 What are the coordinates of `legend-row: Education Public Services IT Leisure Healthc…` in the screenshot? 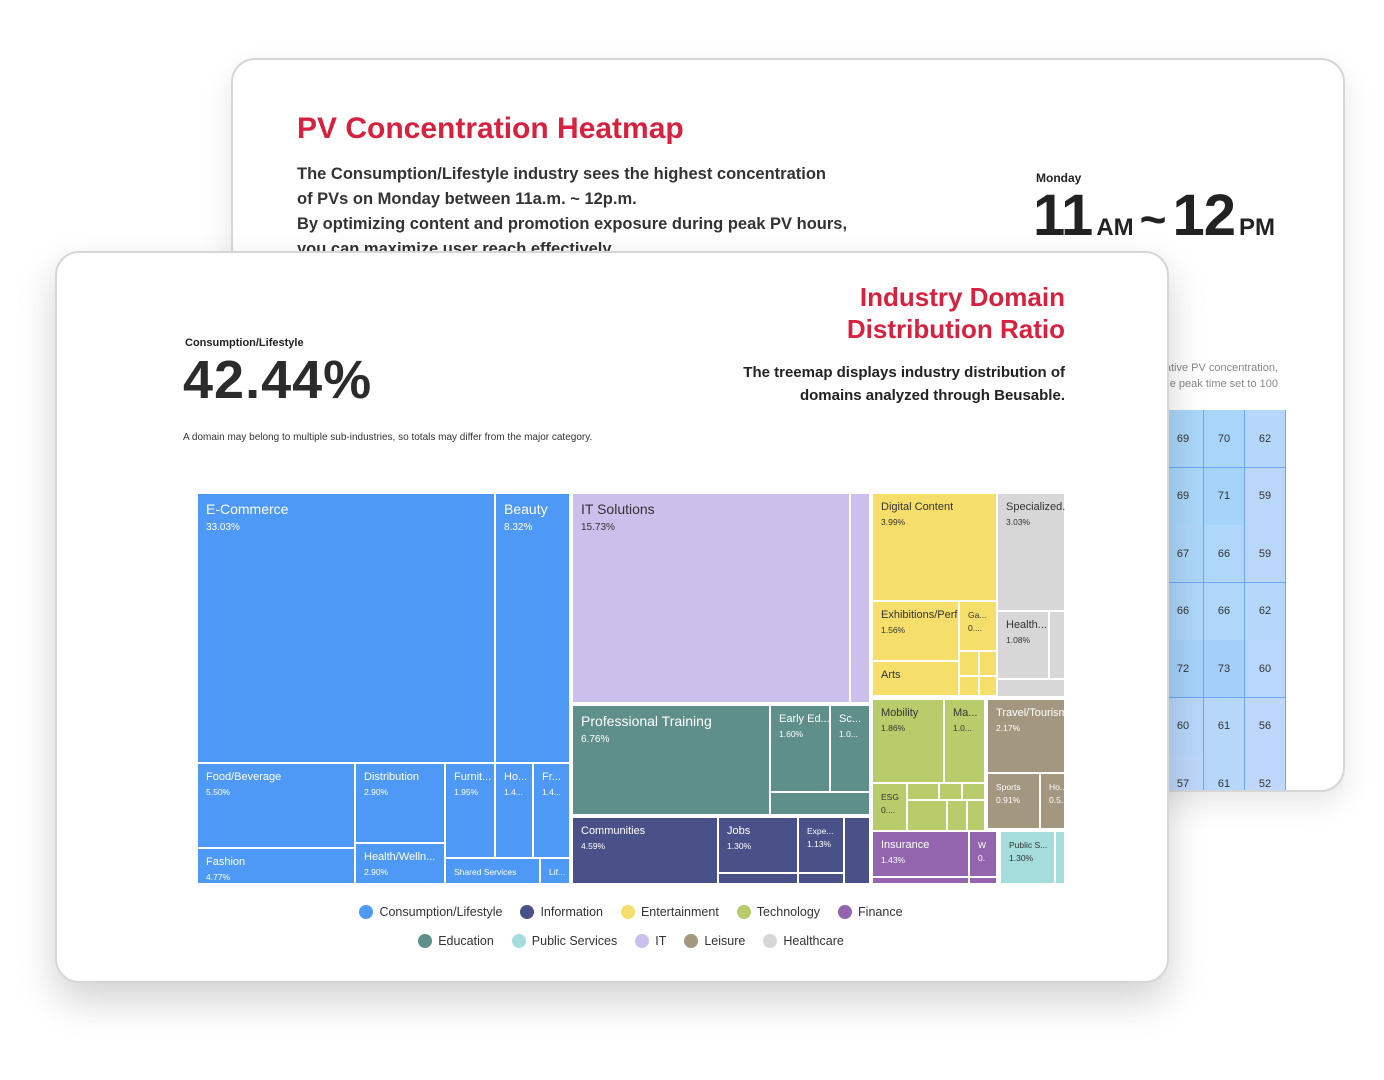 It's located at (631, 941).